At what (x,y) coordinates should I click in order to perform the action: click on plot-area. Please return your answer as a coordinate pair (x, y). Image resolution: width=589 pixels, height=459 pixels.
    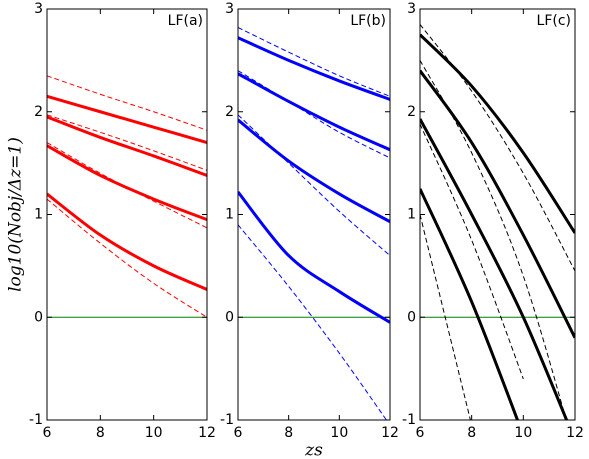
    Looking at the image, I should click on (127, 196).